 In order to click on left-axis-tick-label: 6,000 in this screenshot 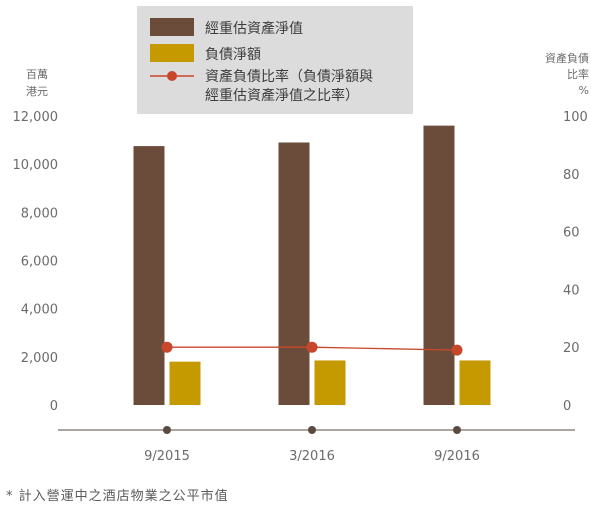, I will do `click(39, 262)`.